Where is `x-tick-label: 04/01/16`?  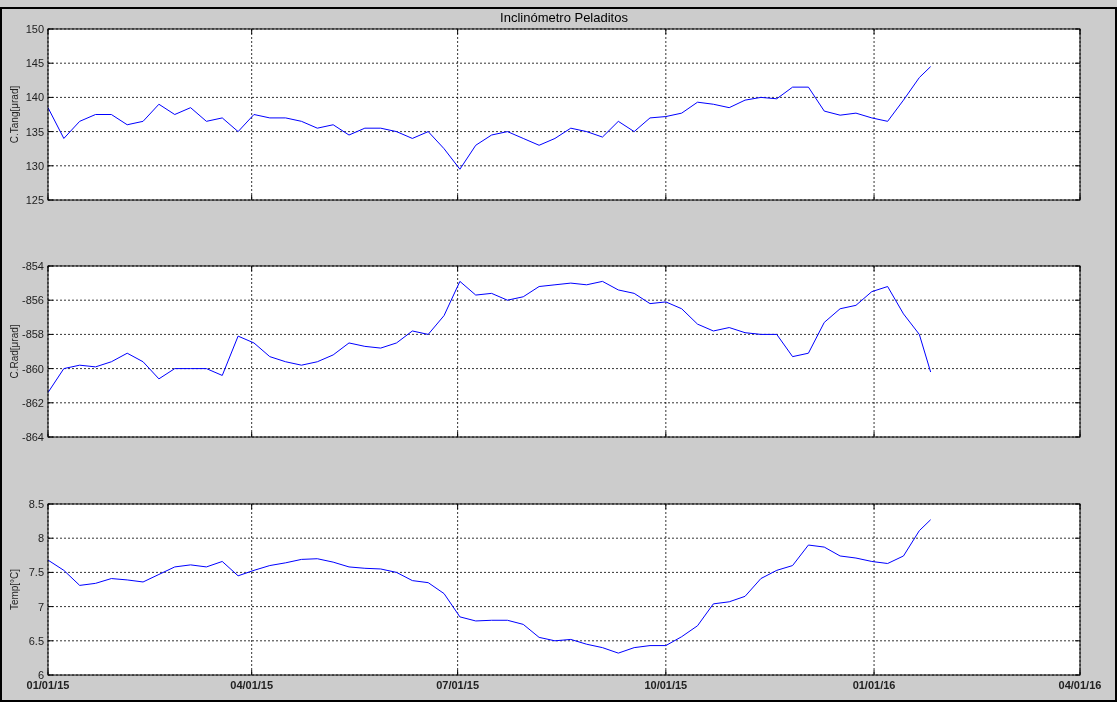
x-tick-label: 04/01/16 is located at coordinates (1080, 685).